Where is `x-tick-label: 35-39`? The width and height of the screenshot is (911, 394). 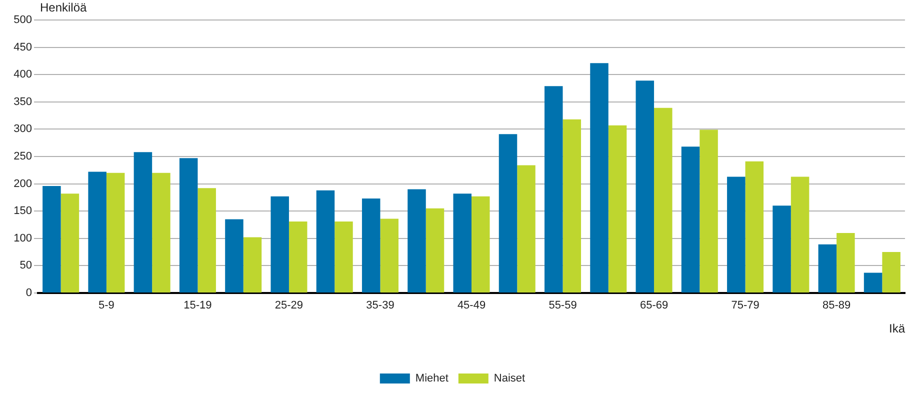
x-tick-label: 35-39 is located at coordinates (380, 306).